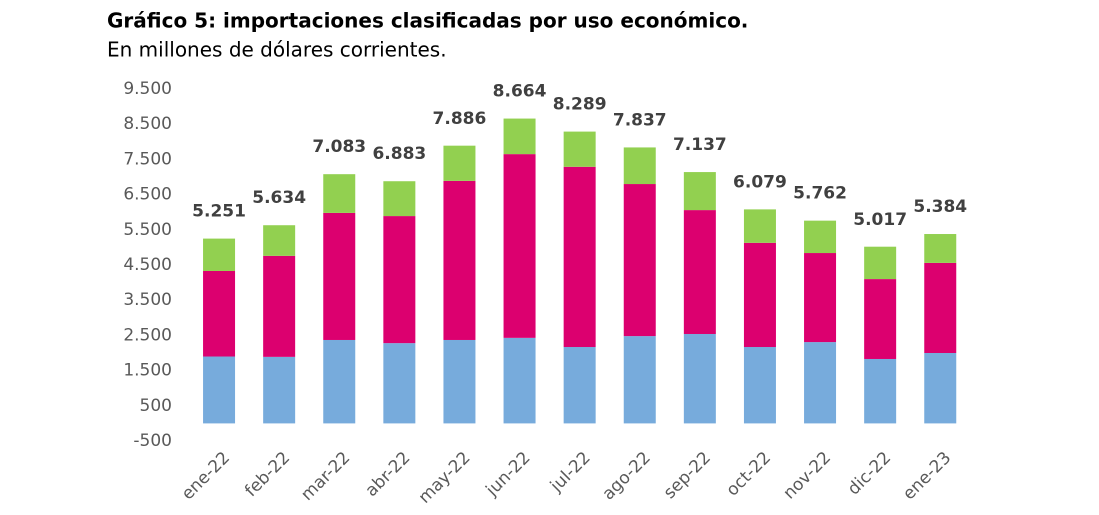  Describe the element at coordinates (156, 406) in the screenshot. I see `y-tick-label: 500` at that location.